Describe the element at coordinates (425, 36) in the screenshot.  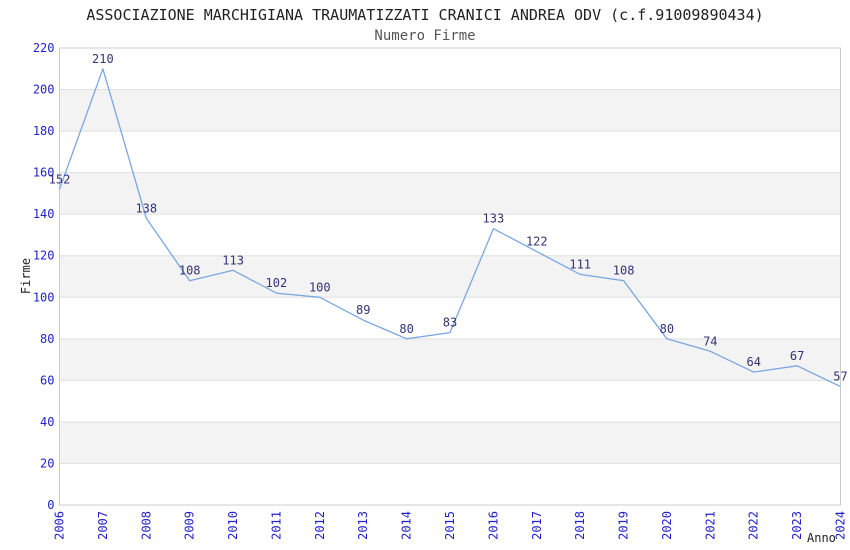
I see `chart-subtitle: Numero Firme` at that location.